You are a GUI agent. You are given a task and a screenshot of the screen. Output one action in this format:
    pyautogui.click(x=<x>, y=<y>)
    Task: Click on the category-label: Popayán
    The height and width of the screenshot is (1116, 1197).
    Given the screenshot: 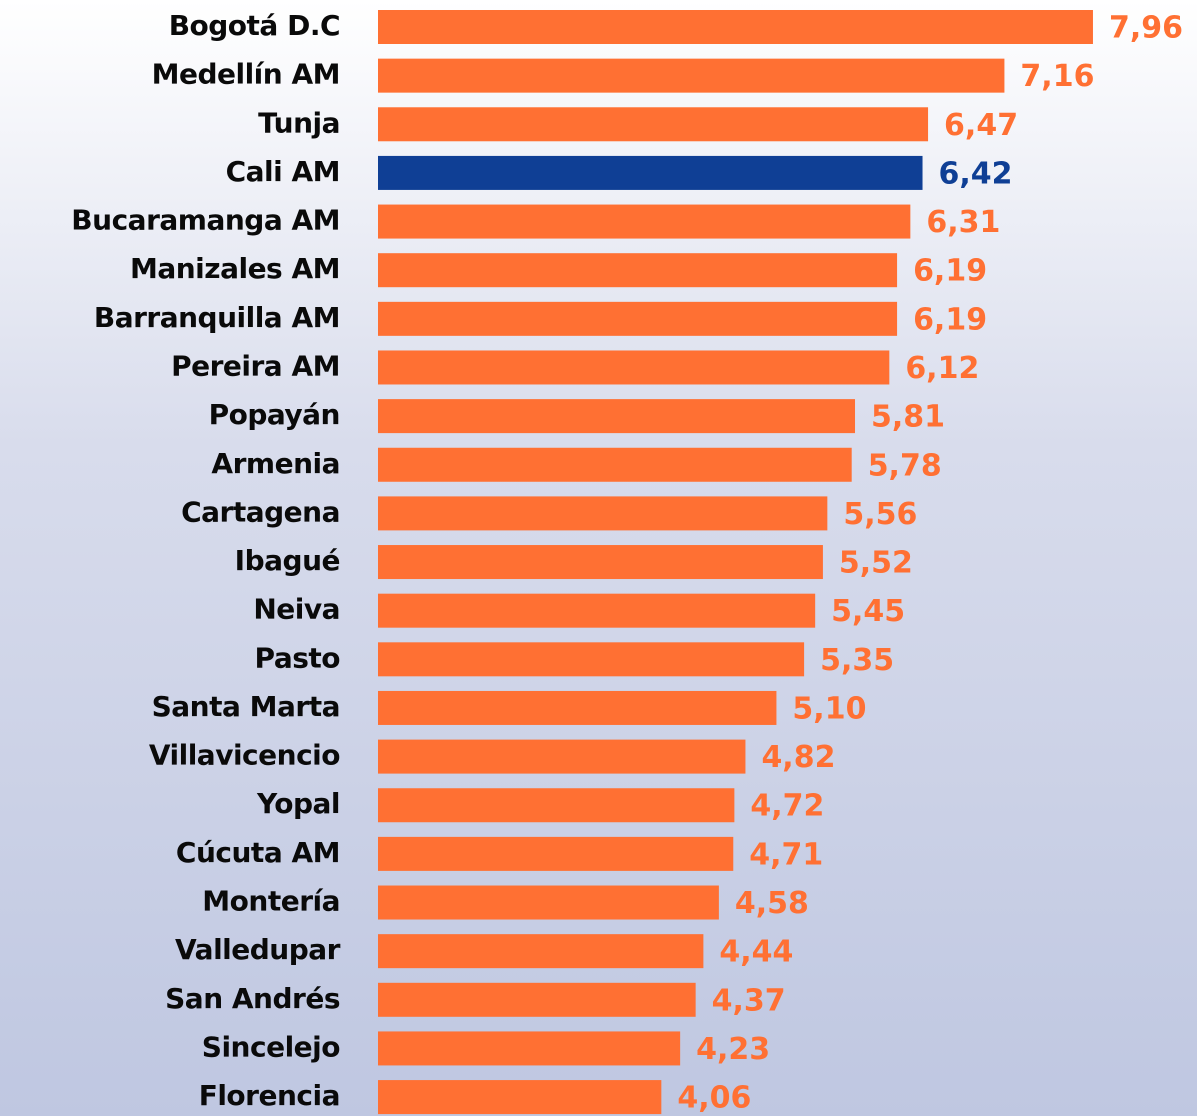 What is the action you would take?
    pyautogui.click(x=274, y=414)
    